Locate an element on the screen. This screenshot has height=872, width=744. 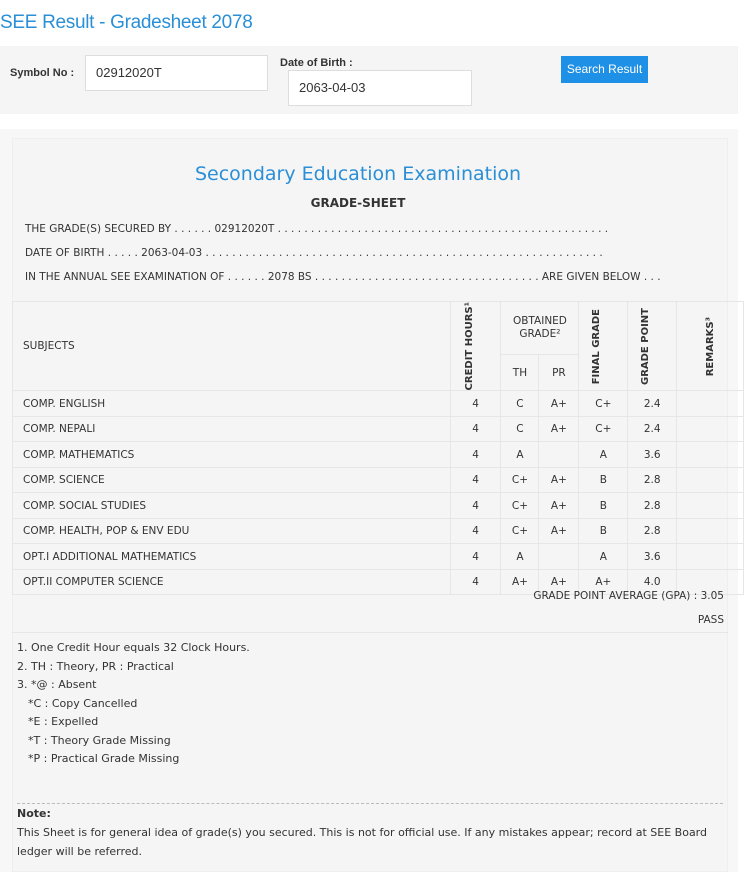
gradesheet-heading: GRADE-SHEET is located at coordinates (358, 203).